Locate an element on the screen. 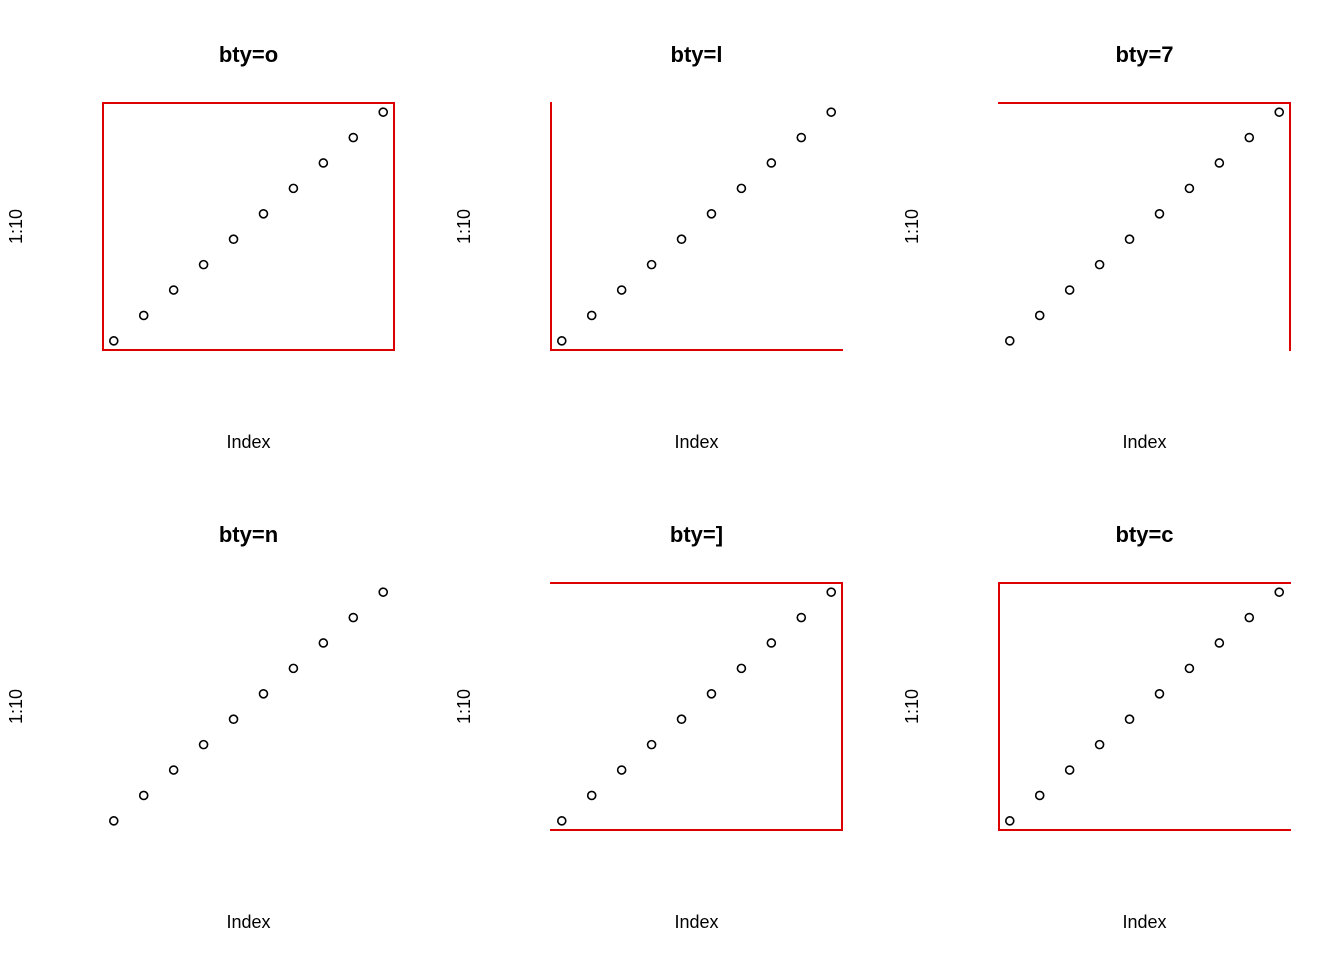 The height and width of the screenshot is (960, 1344). panel-title: bty=7 is located at coordinates (1144, 54).